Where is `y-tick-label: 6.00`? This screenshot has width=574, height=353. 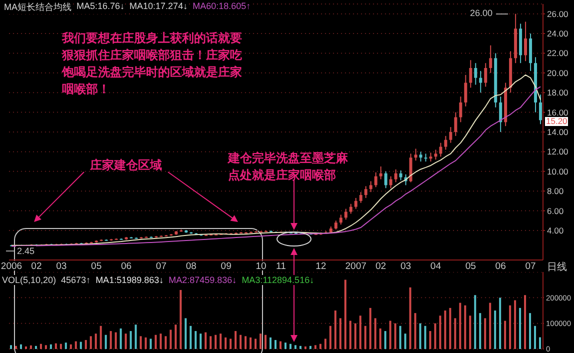 y-tick-label: 6.00 is located at coordinates (555, 211).